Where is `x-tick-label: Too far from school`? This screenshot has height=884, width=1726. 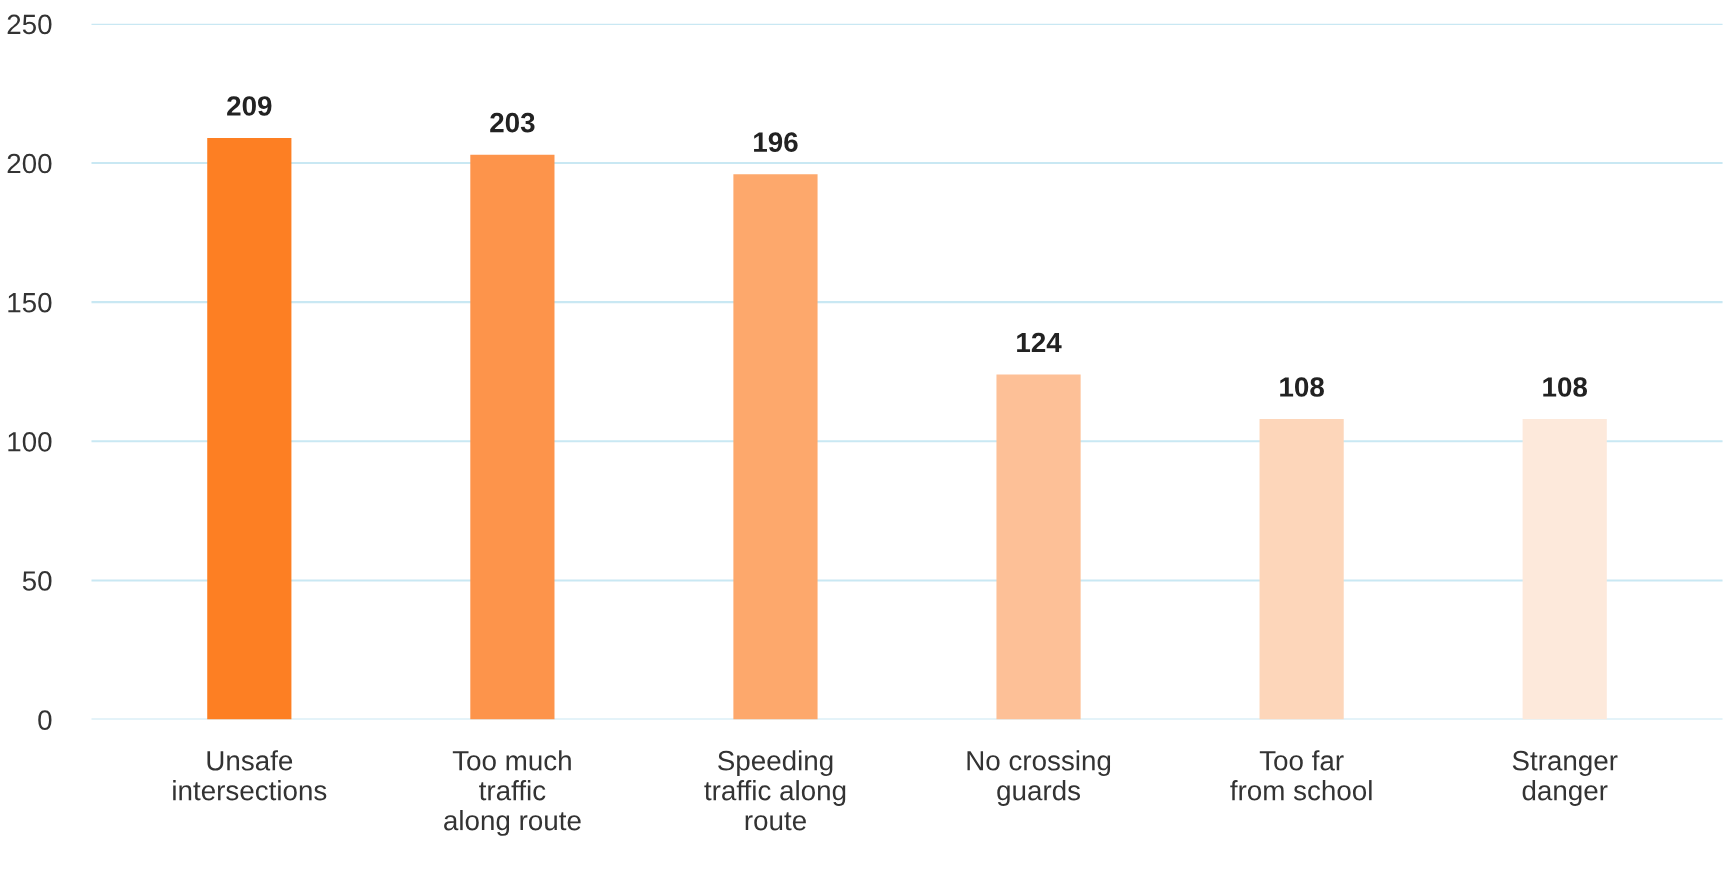
x-tick-label: Too far from school is located at coordinates (1301, 775).